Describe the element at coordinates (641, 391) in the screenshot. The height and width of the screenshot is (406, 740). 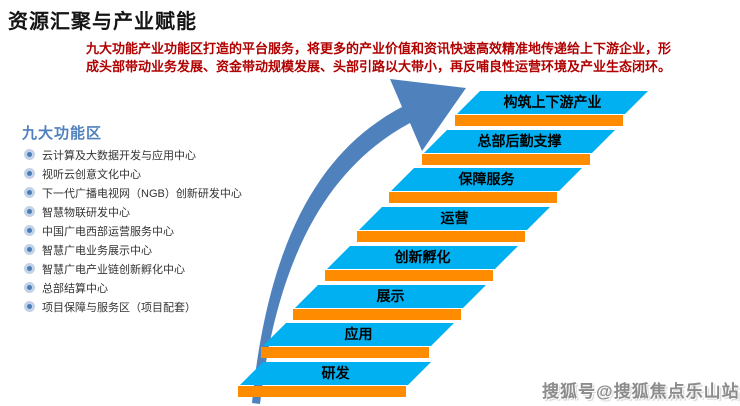
I see `watermark: 搜狐号@搜狐焦点乐山站` at that location.